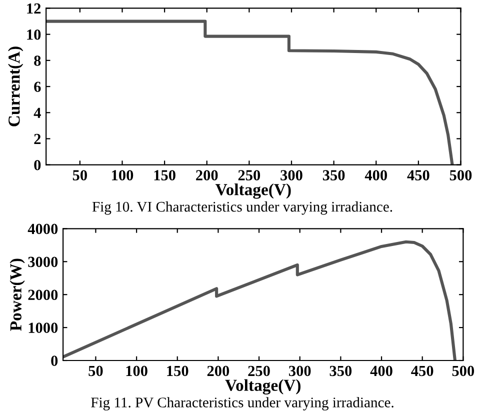 The image size is (485, 412). I want to click on y-axis-title: Power(W), so click(17, 294).